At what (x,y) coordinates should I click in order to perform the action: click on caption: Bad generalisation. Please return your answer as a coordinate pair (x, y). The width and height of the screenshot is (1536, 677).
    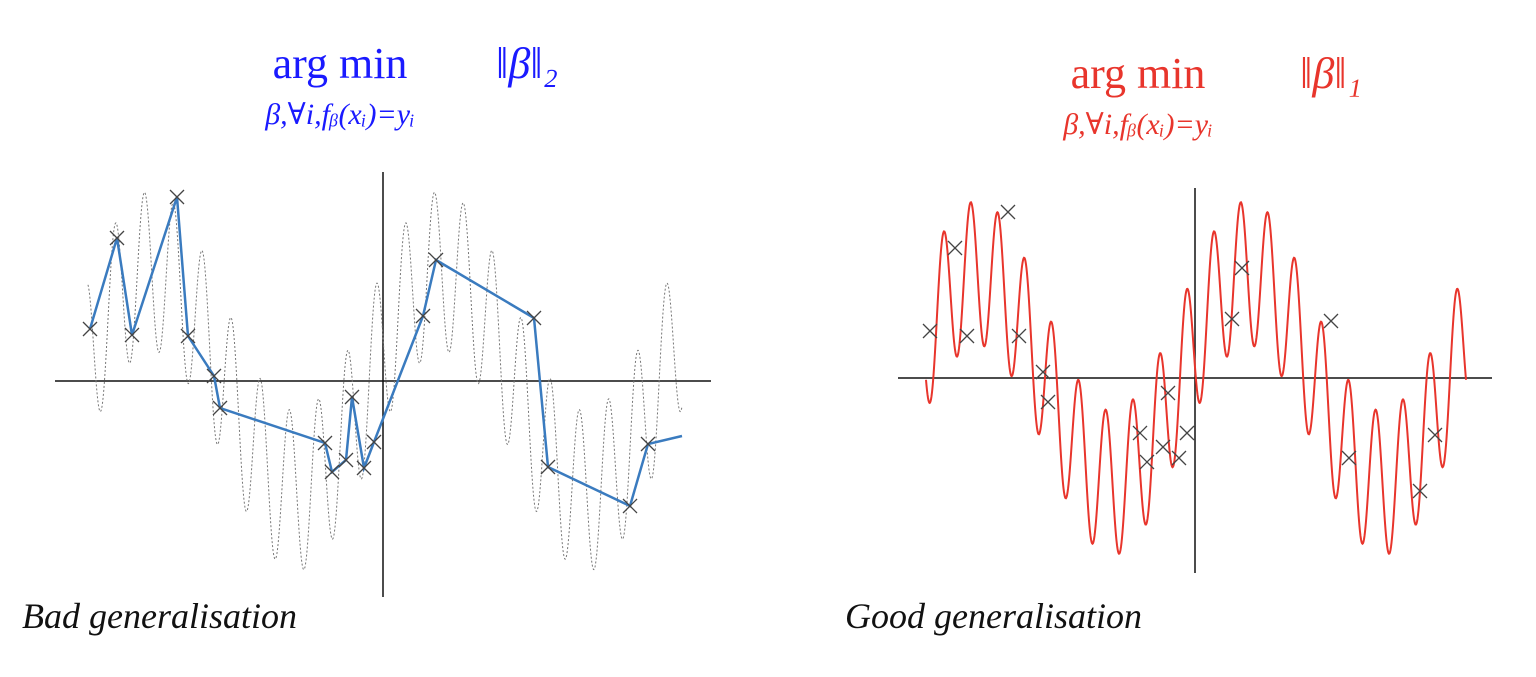
    Looking at the image, I should click on (159, 616).